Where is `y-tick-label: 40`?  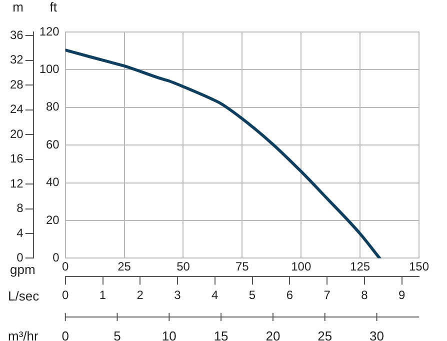
y-tick-label: 40 is located at coordinates (53, 182).